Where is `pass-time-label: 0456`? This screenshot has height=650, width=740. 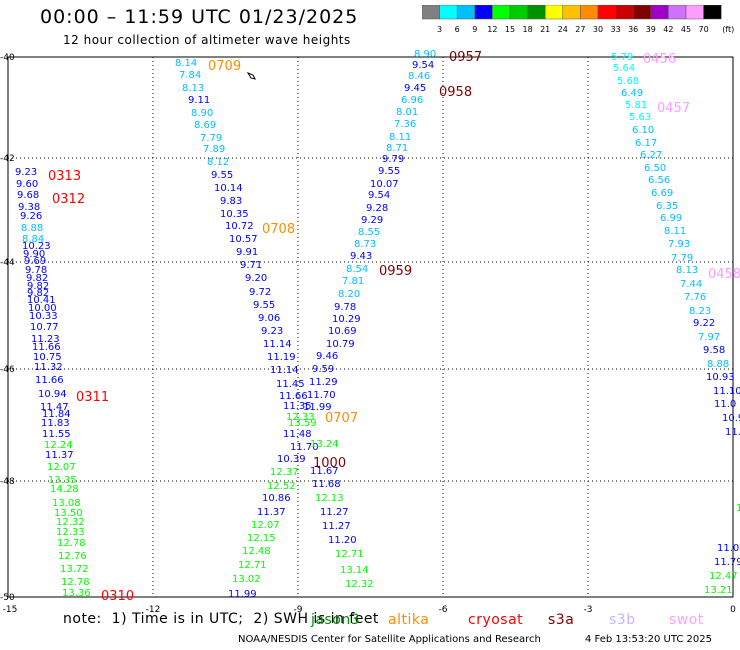
pass-time-label: 0456 is located at coordinates (659, 59).